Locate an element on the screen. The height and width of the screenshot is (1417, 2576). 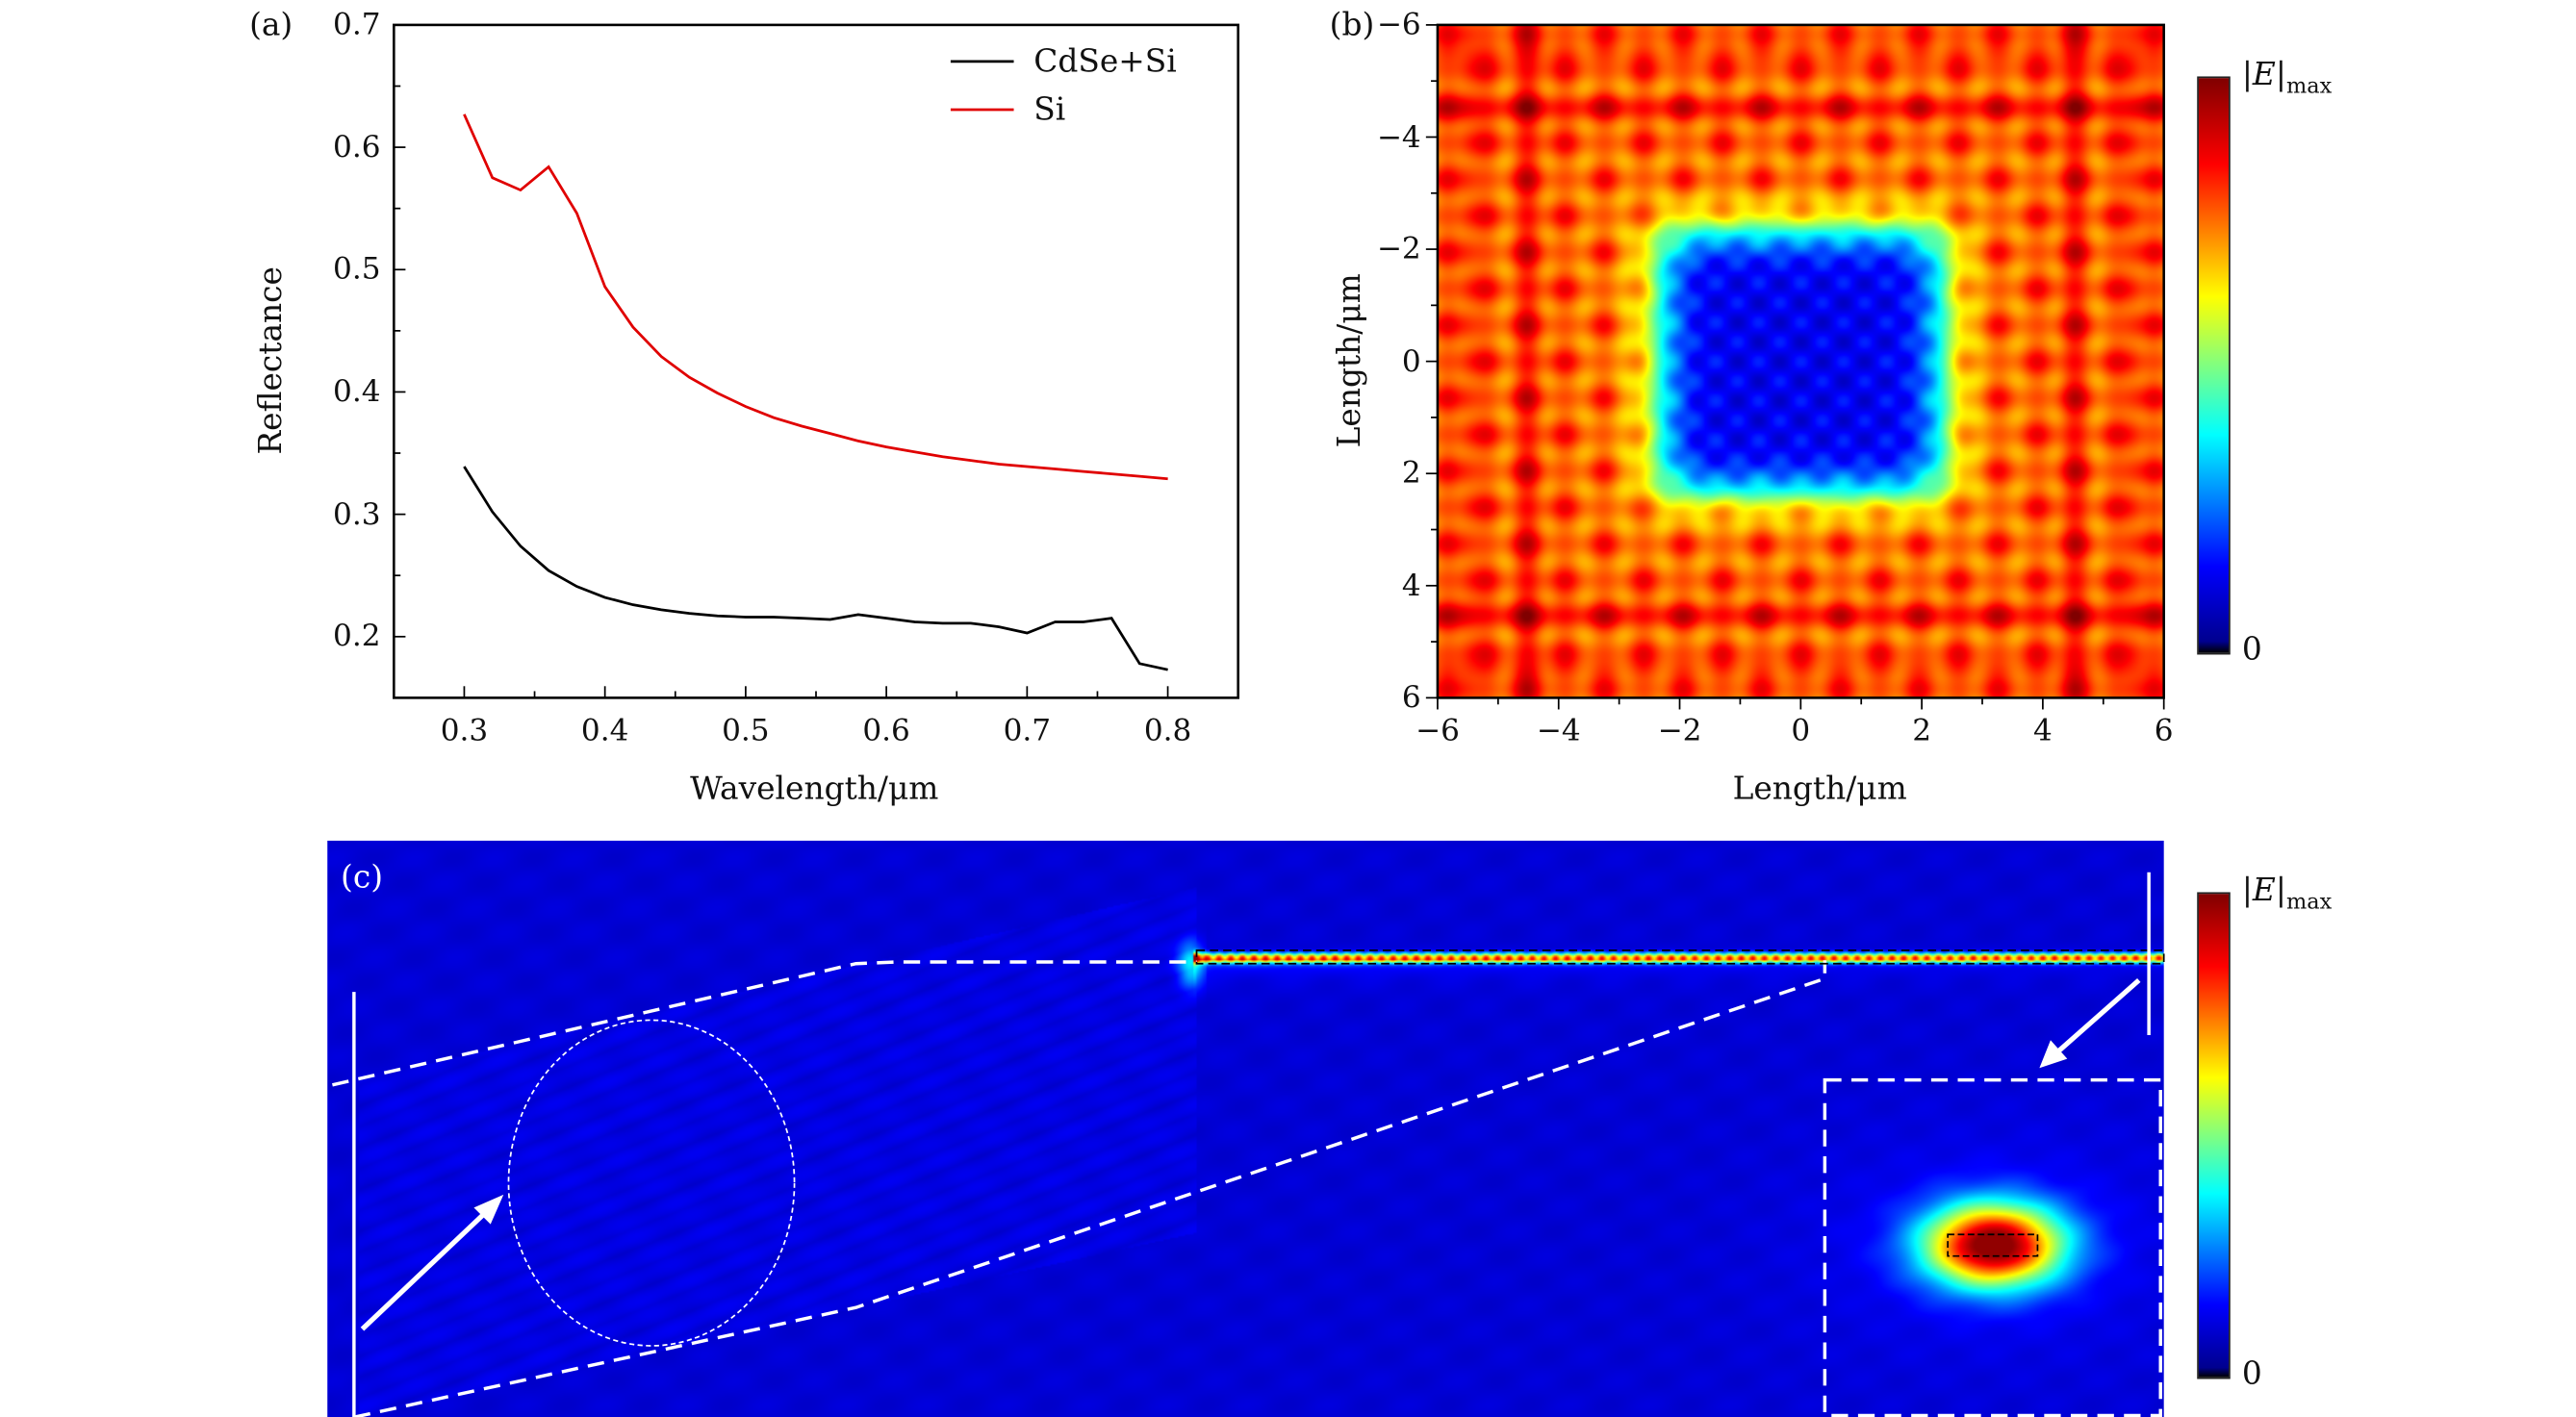
x-axis-label: Wavelength/μm is located at coordinates (814, 789).